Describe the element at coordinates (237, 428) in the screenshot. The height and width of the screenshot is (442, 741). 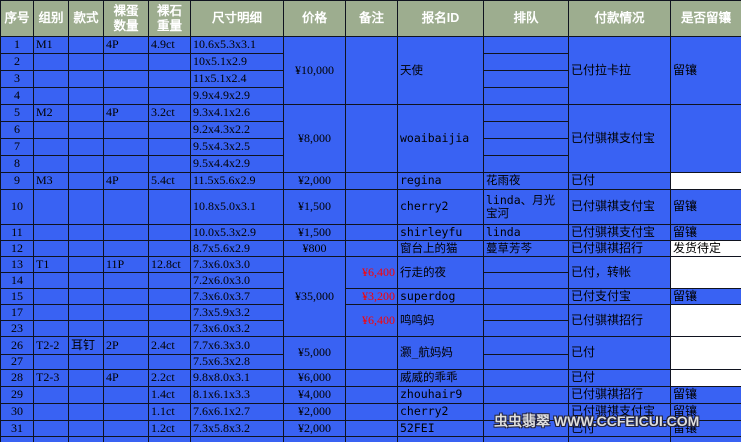
I see `cell-size: 7.3x5.8x3.2` at that location.